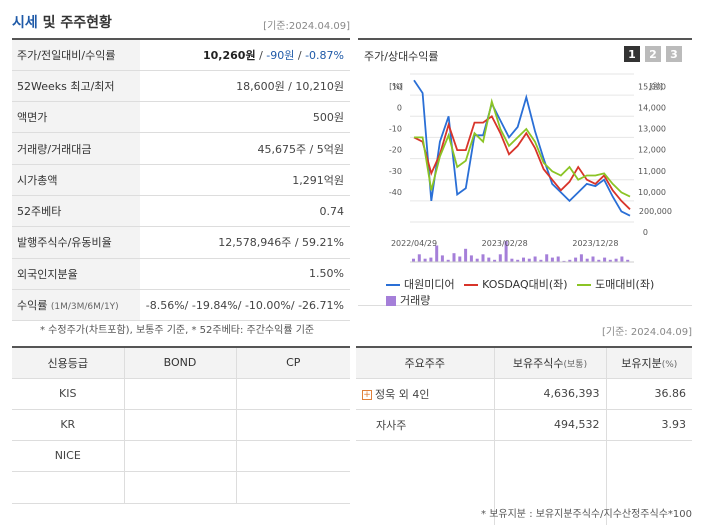 The width and height of the screenshot is (702, 525). Describe the element at coordinates (76, 305) in the screenshot. I see `row-label: 수익률 (1M/3M/6M/1Y)` at that location.